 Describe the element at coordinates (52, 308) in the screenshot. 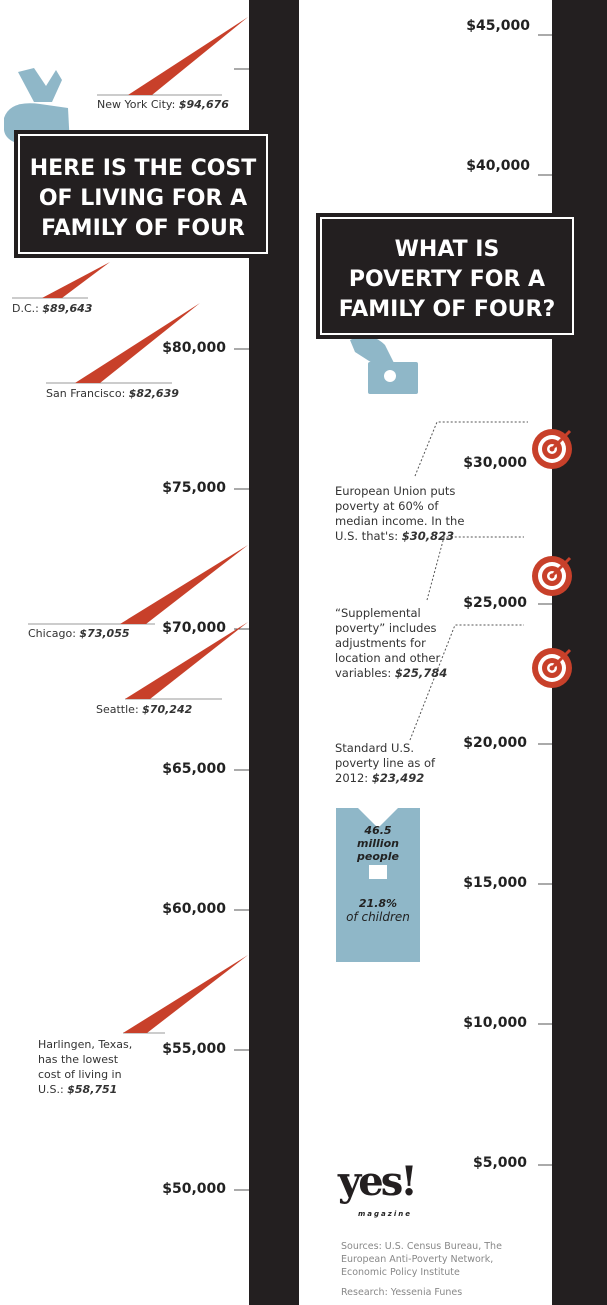

I see `city-label-dc: D.C.: $89,643` at that location.